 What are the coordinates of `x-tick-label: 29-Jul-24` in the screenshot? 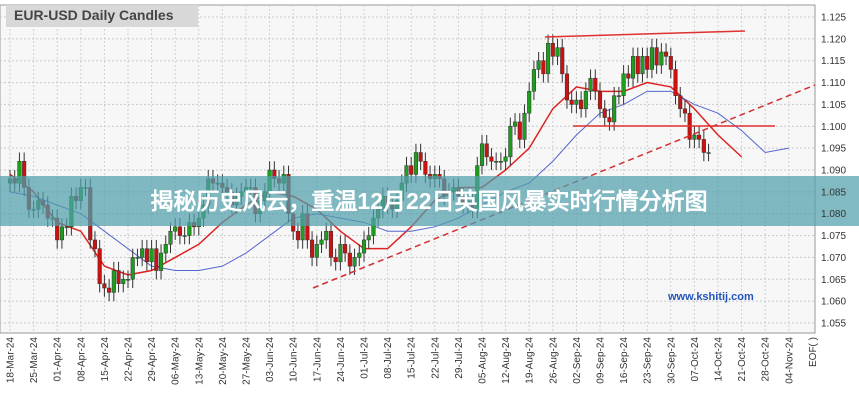 It's located at (459, 358).